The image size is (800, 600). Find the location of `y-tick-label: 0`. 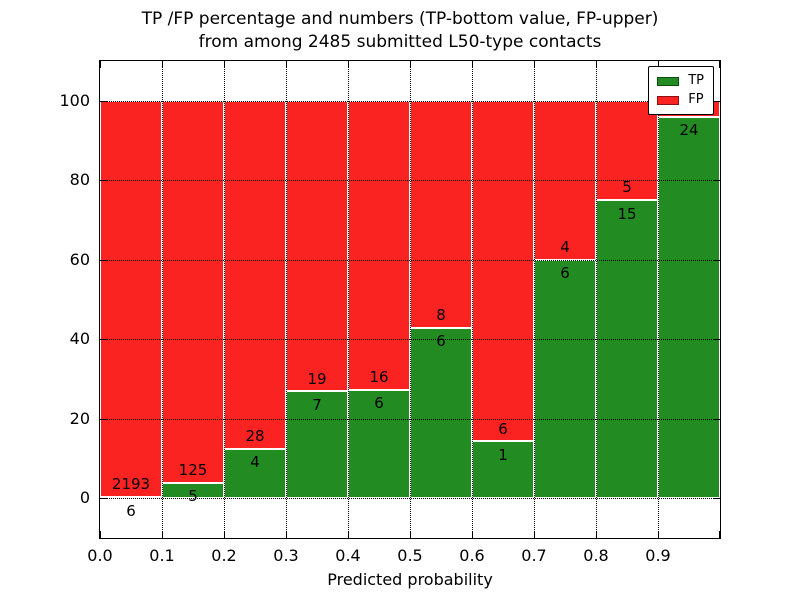

y-tick-label: 0 is located at coordinates (84, 498).